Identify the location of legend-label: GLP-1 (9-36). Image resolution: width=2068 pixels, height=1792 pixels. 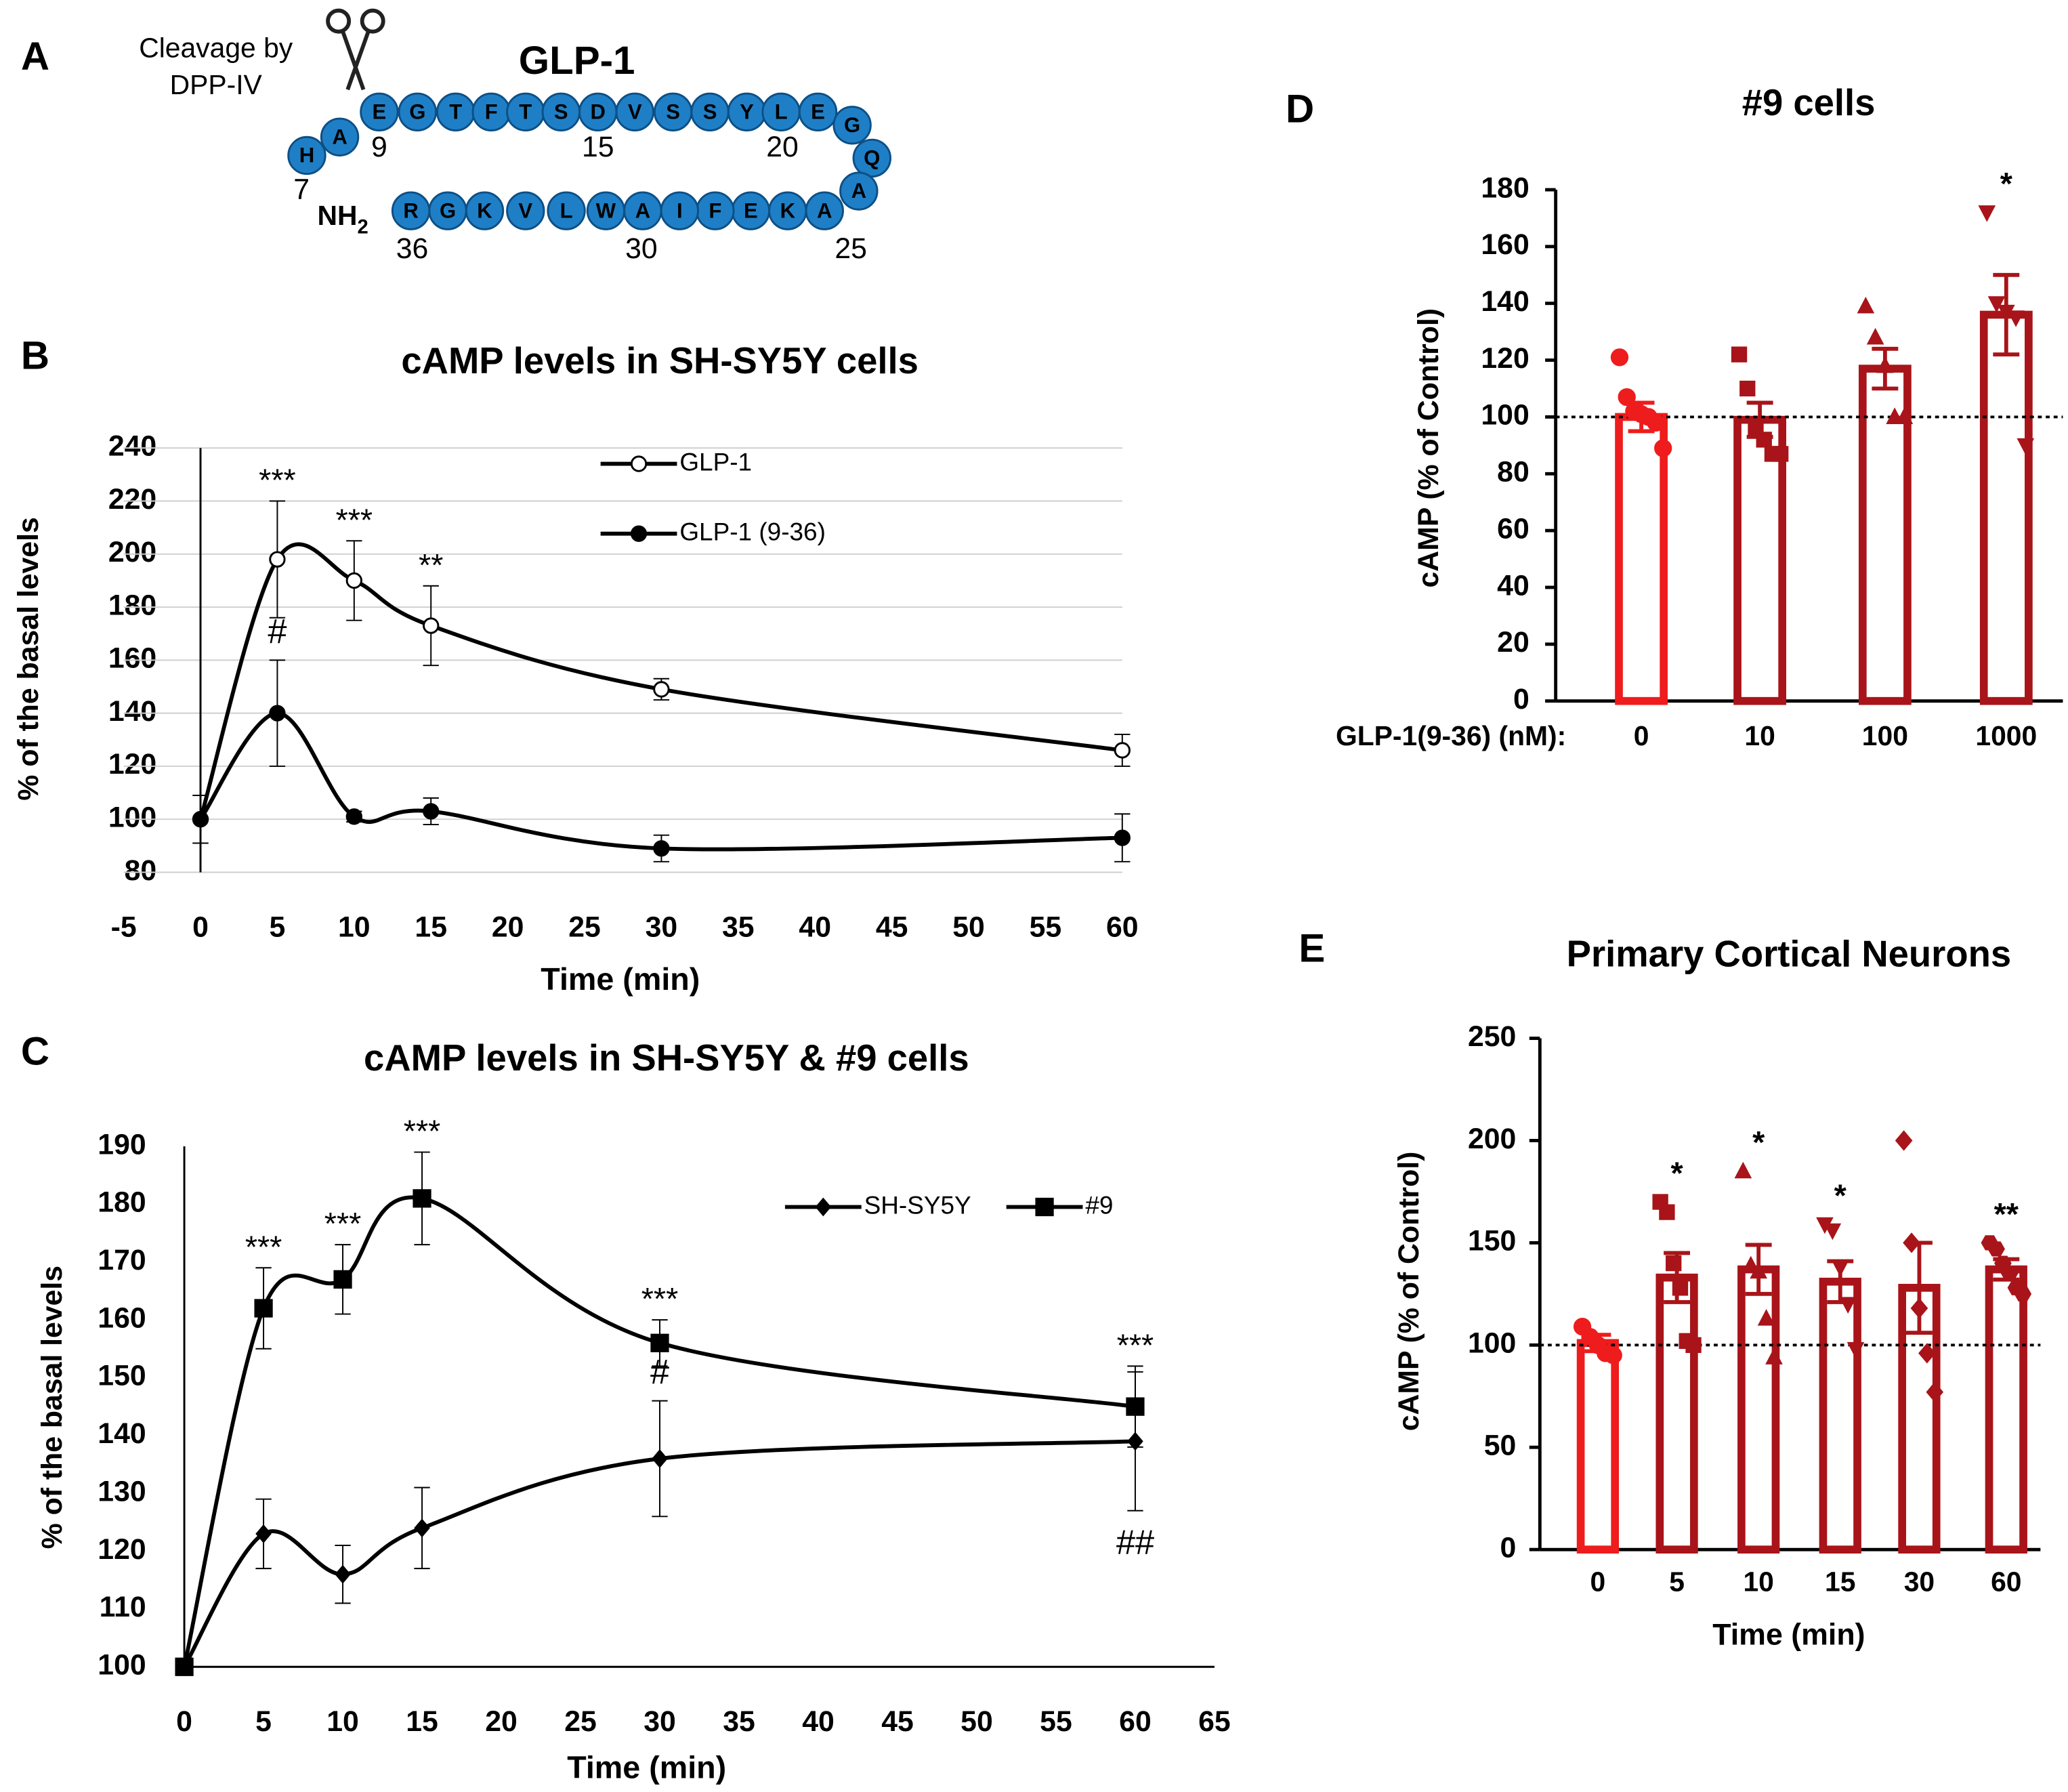
(752, 531).